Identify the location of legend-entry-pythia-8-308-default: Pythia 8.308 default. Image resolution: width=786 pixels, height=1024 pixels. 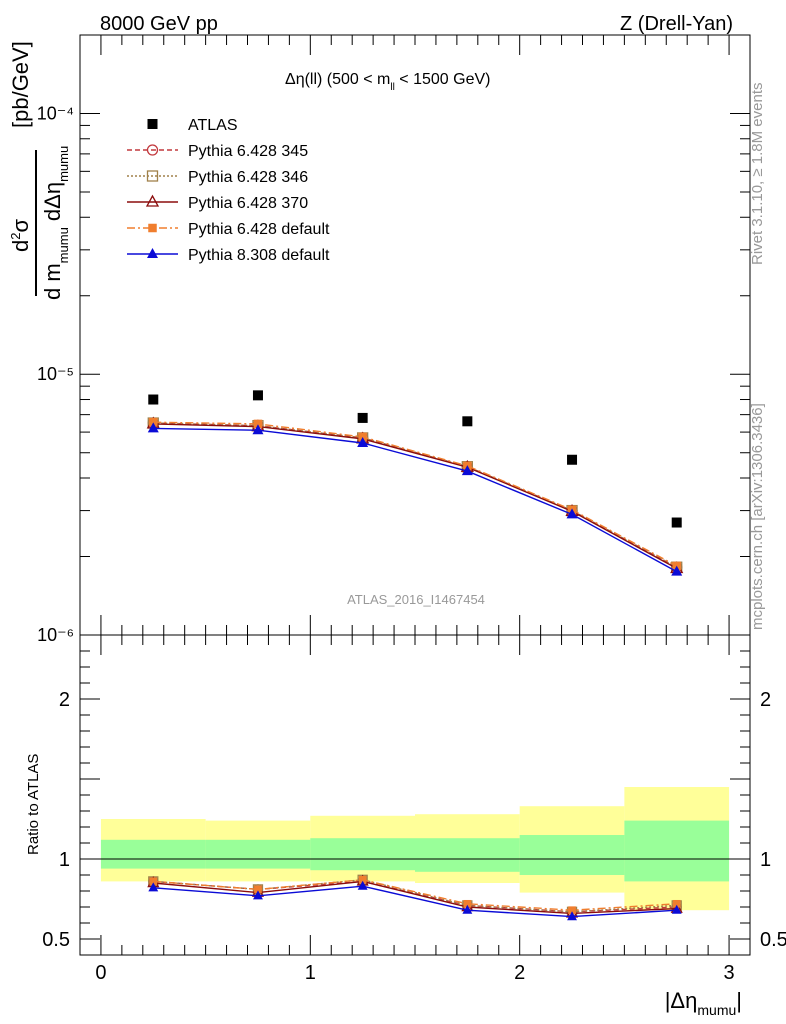
(228, 255).